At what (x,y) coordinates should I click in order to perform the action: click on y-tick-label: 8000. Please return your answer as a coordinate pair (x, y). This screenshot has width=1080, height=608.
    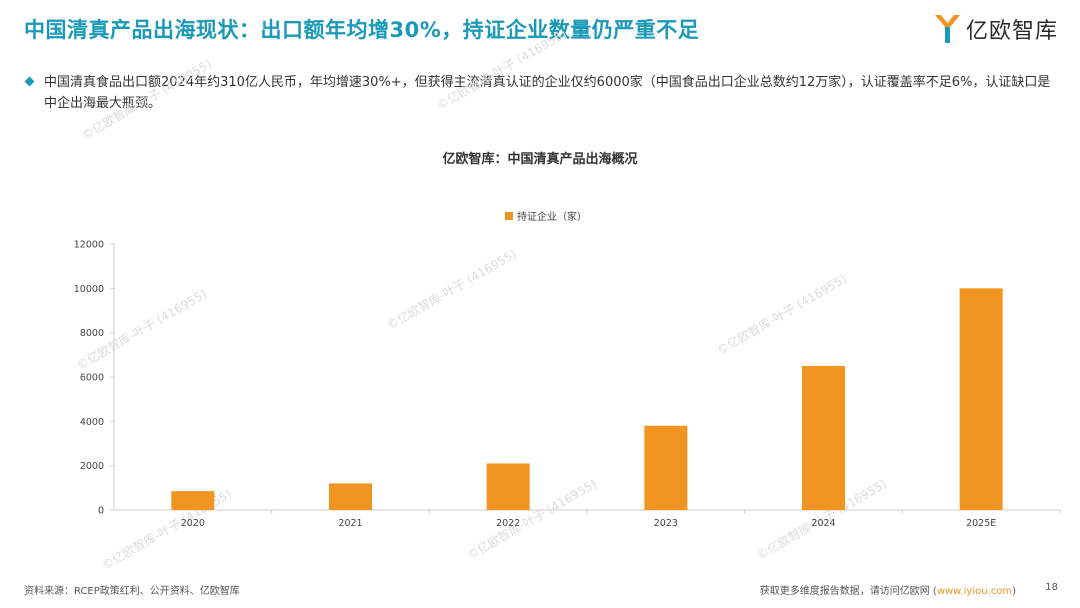
    Looking at the image, I should click on (92, 333).